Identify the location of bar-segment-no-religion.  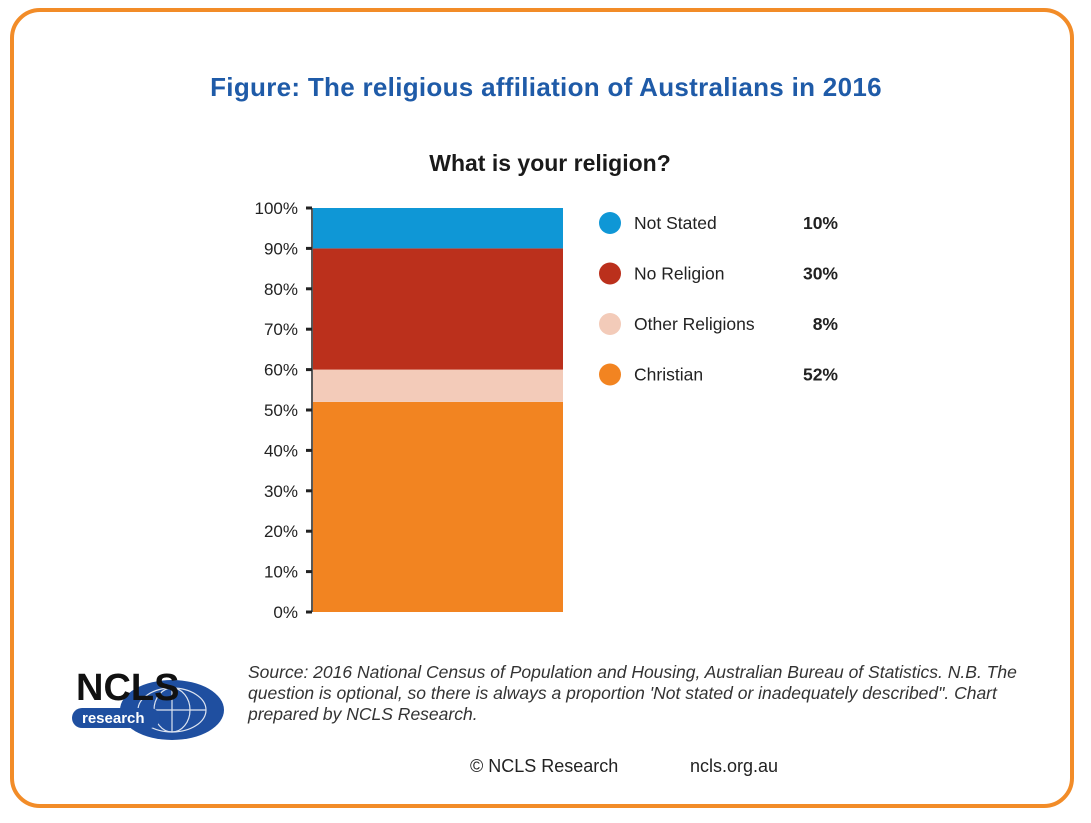
(438, 309).